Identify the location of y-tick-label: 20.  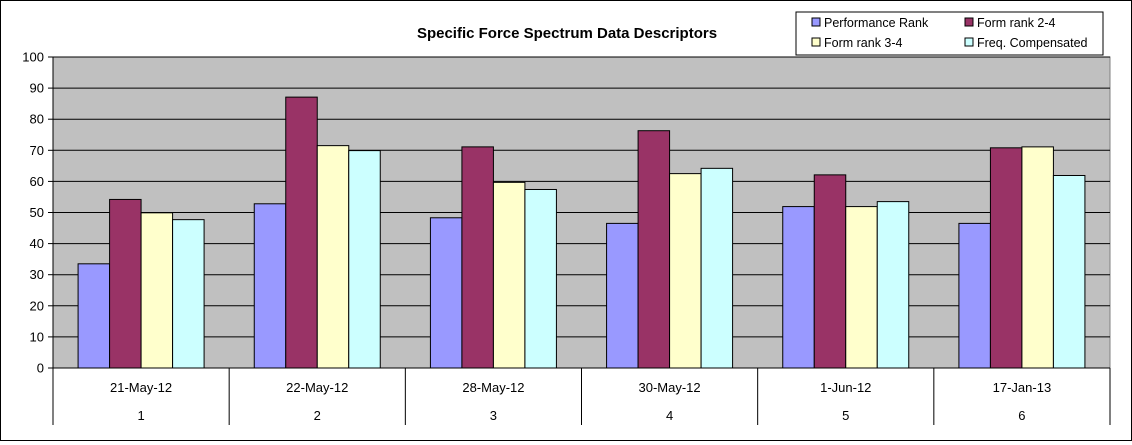
(37, 305).